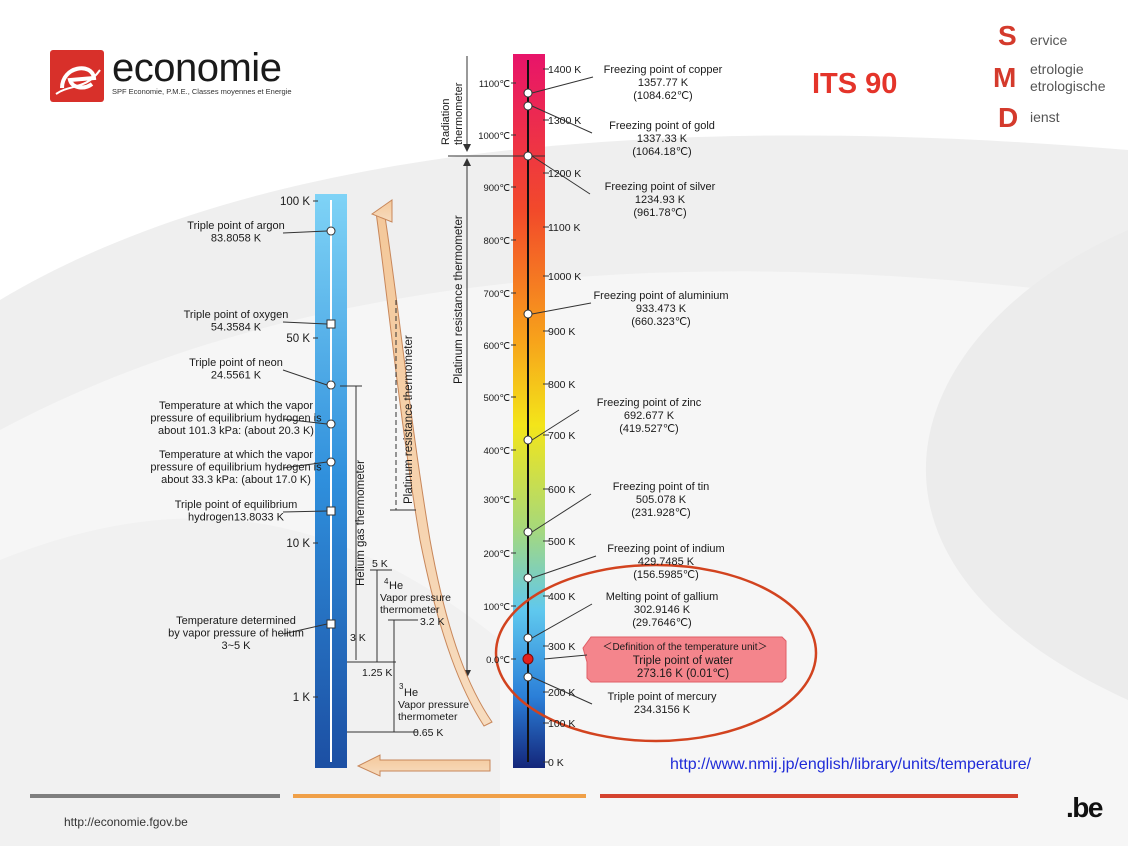 The image size is (1128, 846). I want to click on he3-thermometer-label: thermometer, so click(428, 717).